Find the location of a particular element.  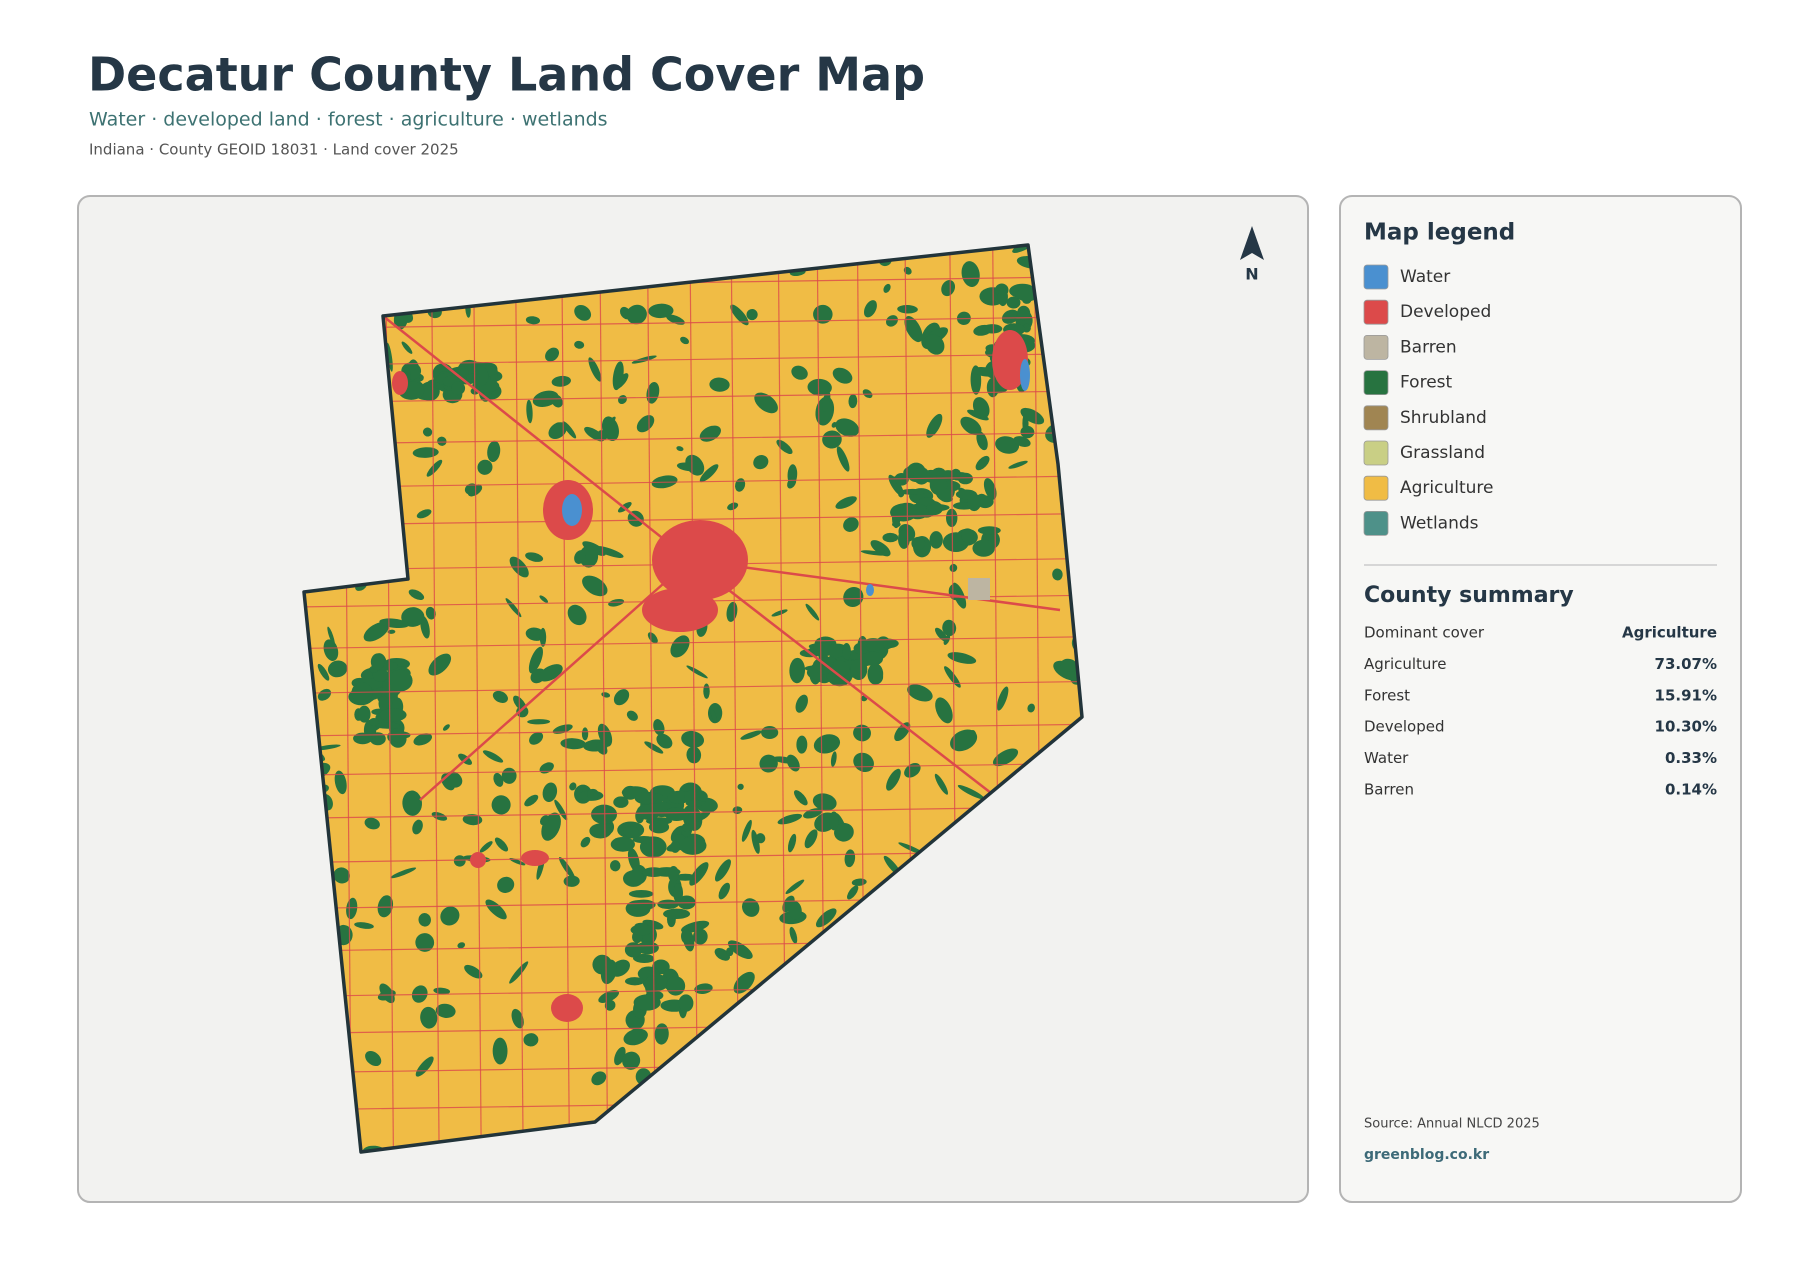

summary-value: 73.07% is located at coordinates (1686, 664).